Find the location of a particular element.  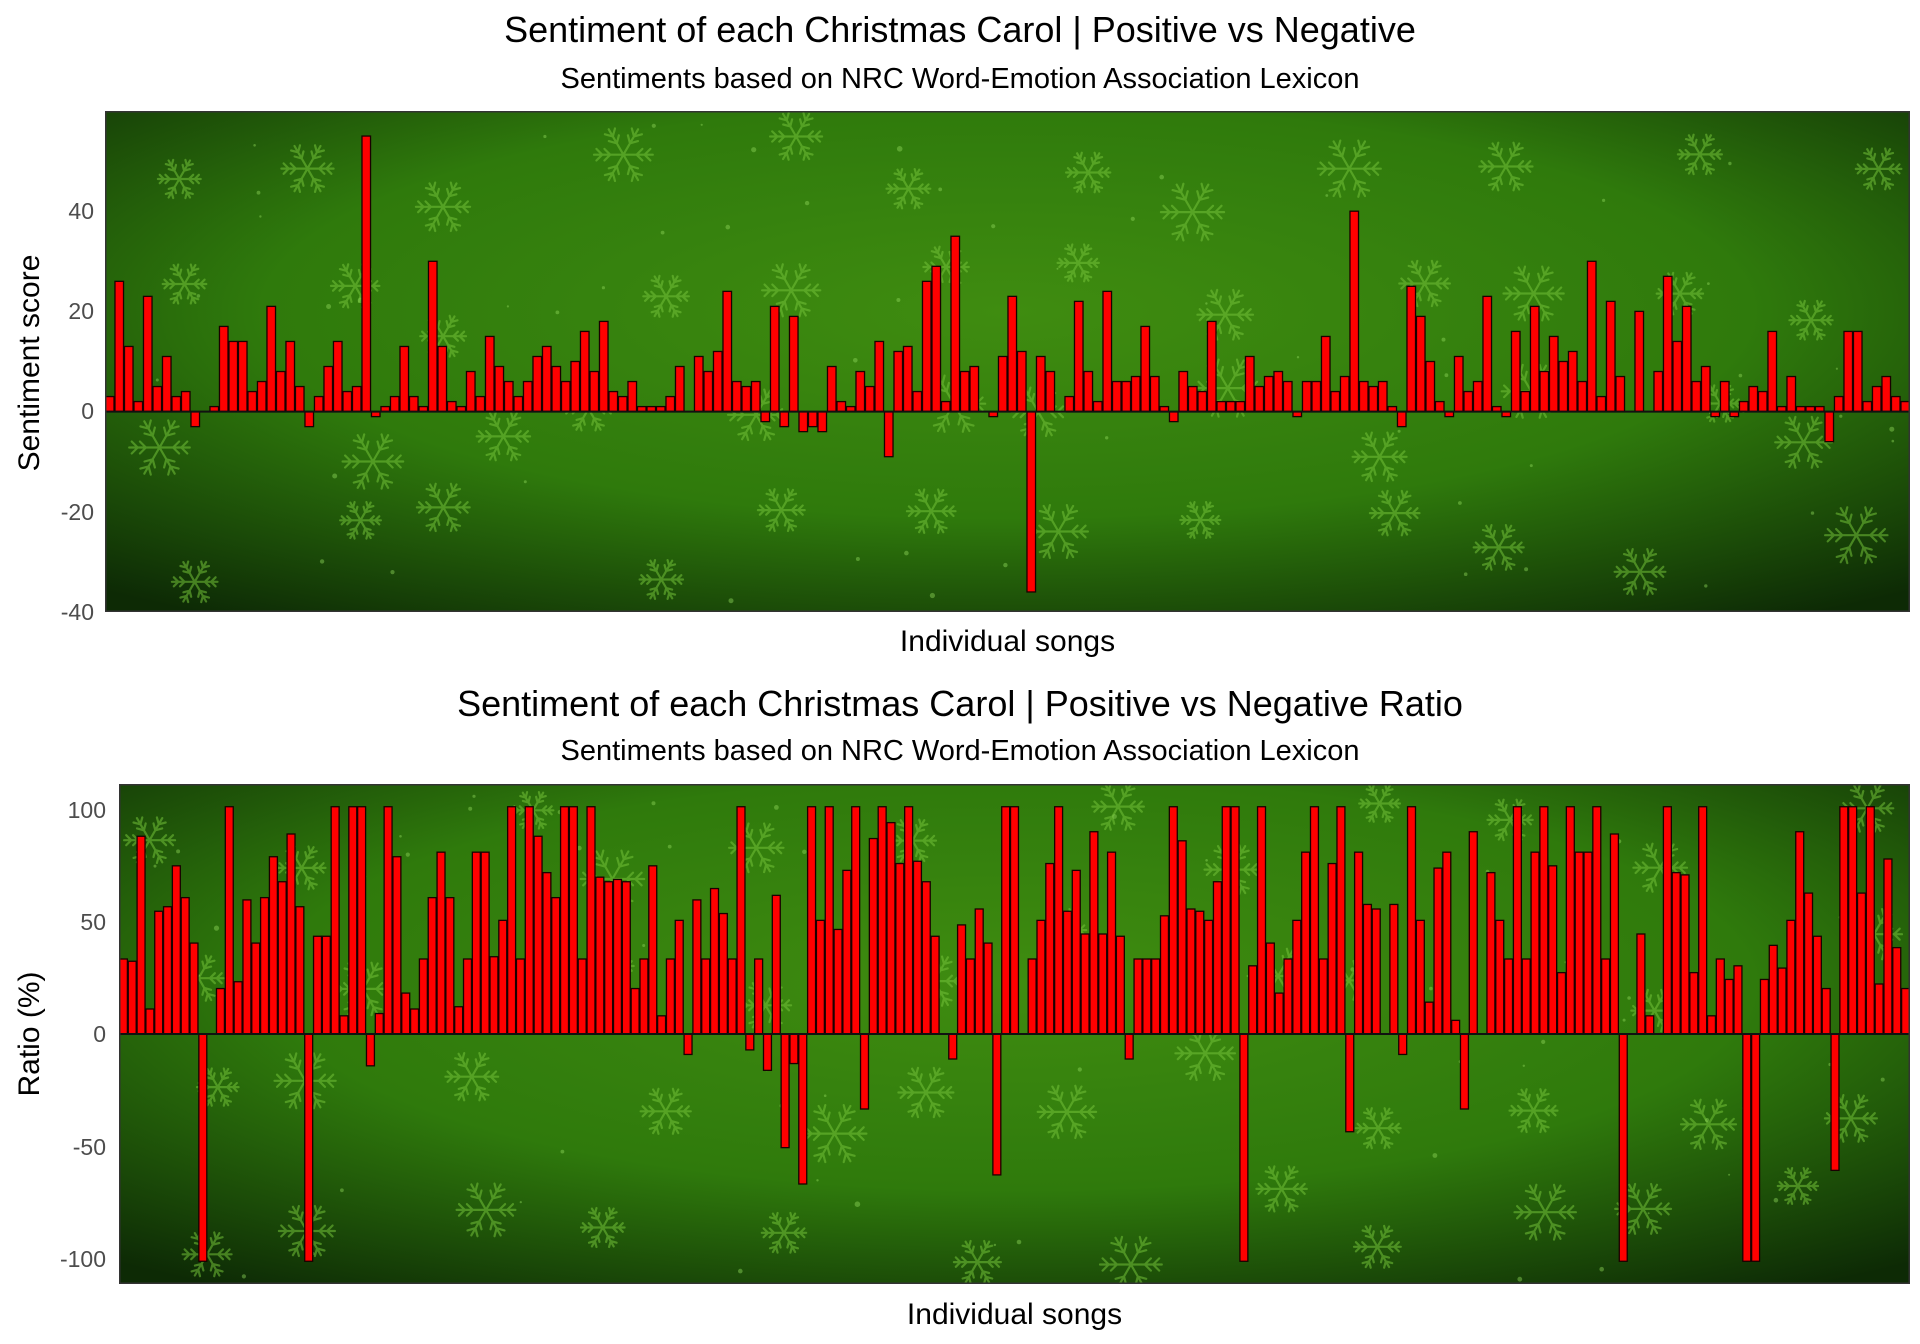

y-tick-label: 20 is located at coordinates (81, 311).